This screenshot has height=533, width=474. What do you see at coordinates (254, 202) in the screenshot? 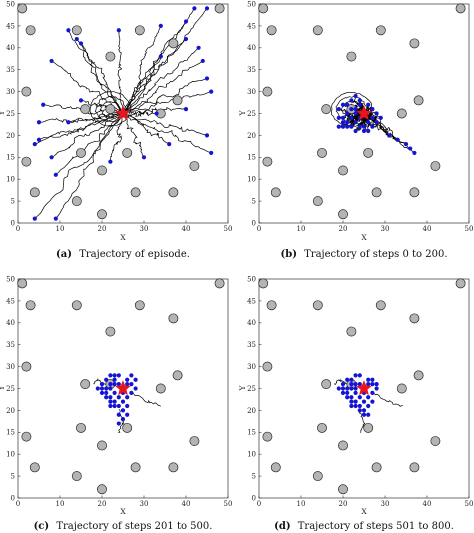
I see `y-tick-label: 5` at bounding box center [254, 202].